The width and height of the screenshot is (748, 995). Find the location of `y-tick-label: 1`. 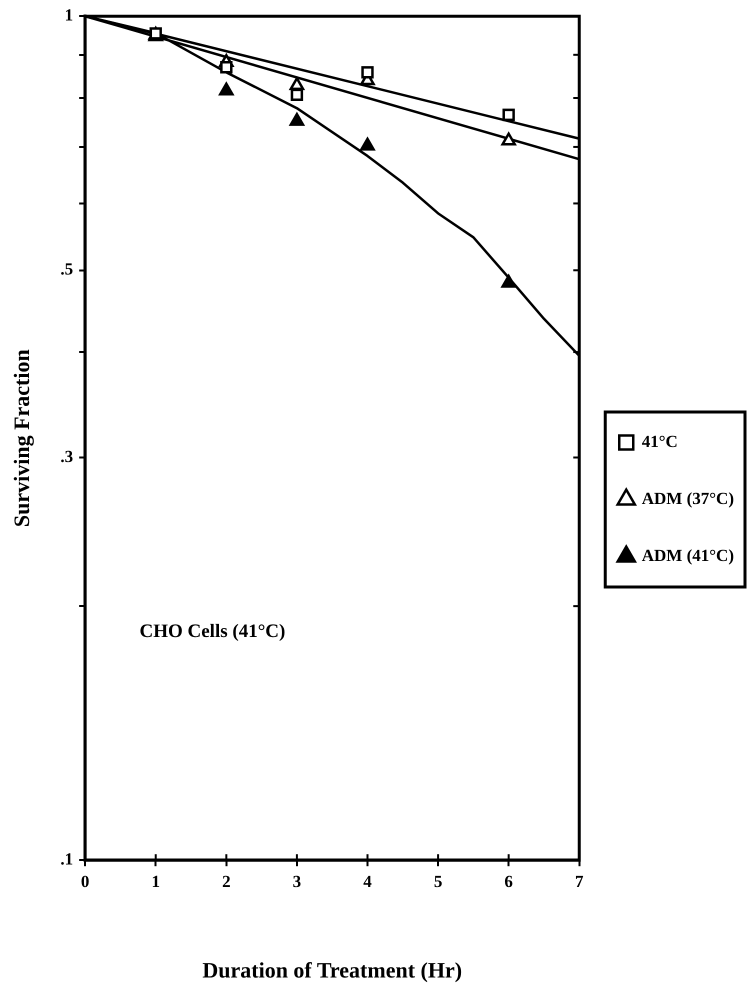

y-tick-label: 1 is located at coordinates (69, 15).